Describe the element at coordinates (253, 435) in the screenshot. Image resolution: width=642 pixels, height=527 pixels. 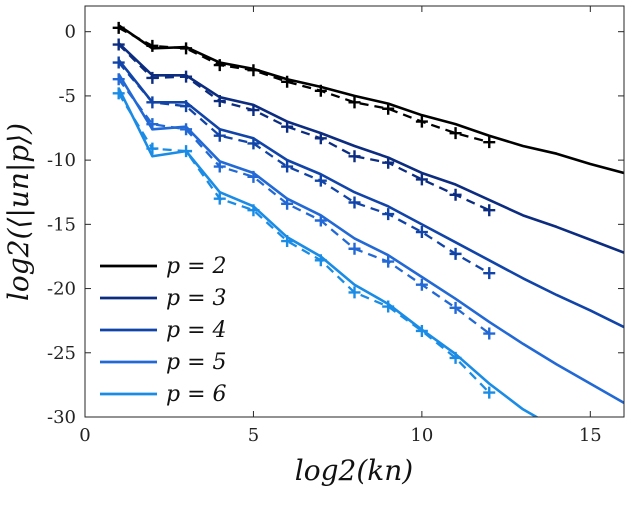
I see `x-tick-label: 5` at that location.